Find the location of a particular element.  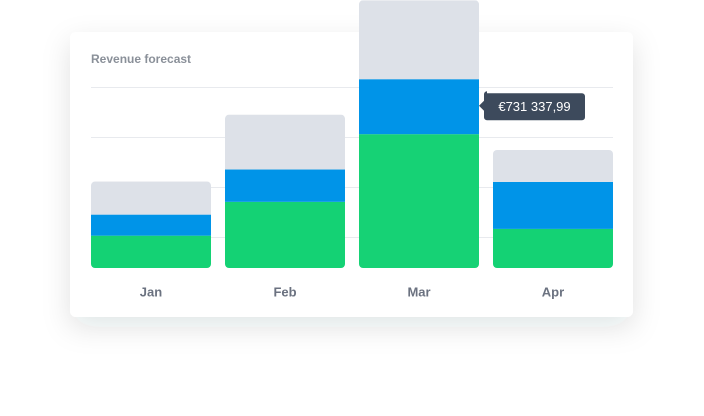

x-tick-label: Apr is located at coordinates (553, 291).